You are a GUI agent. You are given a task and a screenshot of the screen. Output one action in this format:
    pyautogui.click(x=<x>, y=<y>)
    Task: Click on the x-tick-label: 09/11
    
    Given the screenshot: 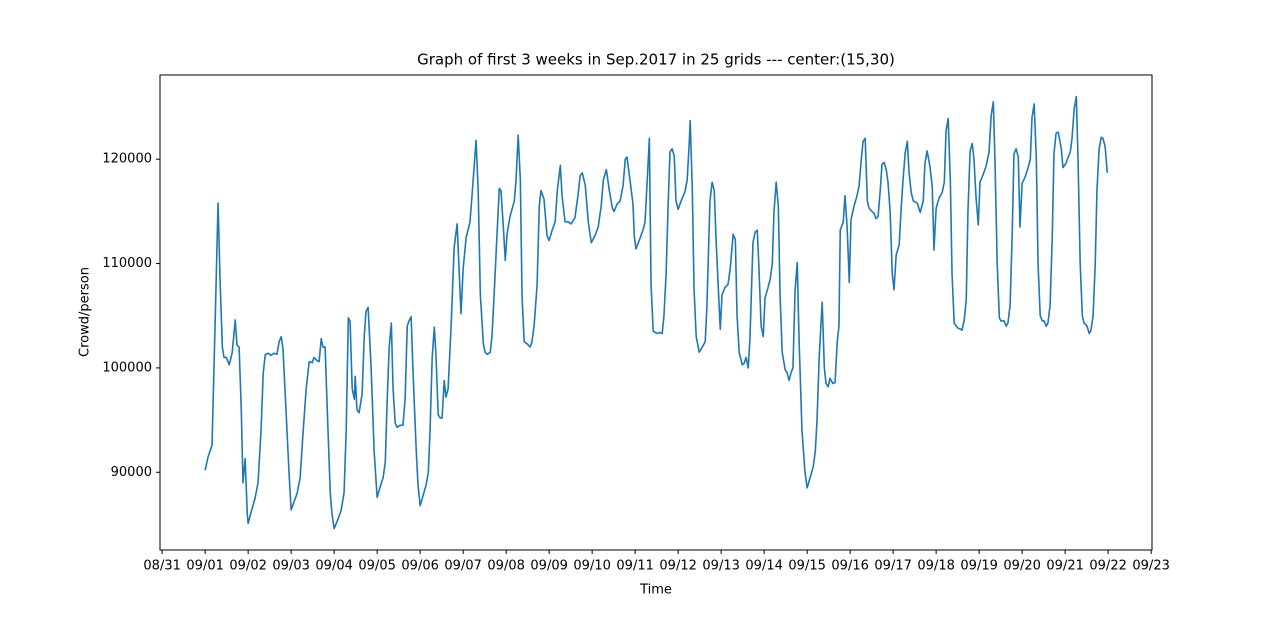 What is the action you would take?
    pyautogui.click(x=634, y=566)
    